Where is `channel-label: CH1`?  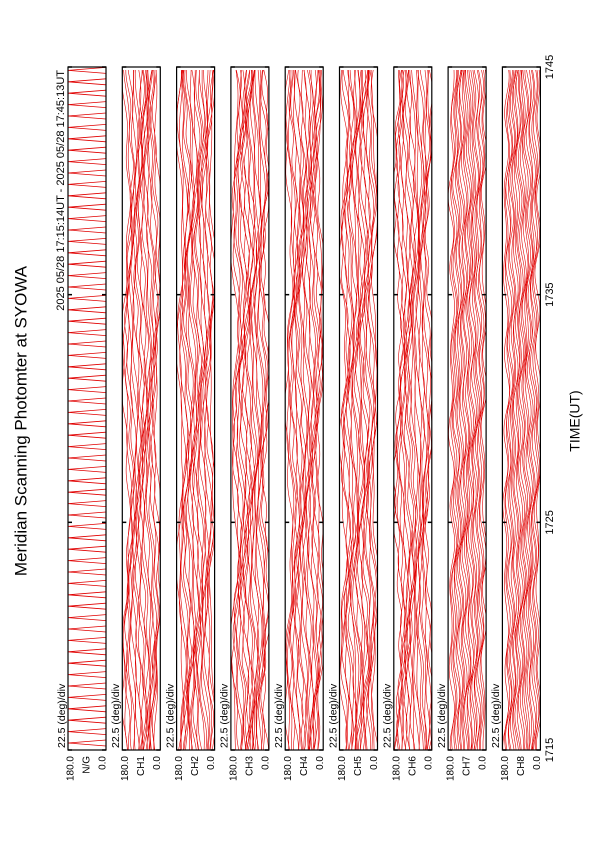
channel-label: CH1 is located at coordinates (141, 766).